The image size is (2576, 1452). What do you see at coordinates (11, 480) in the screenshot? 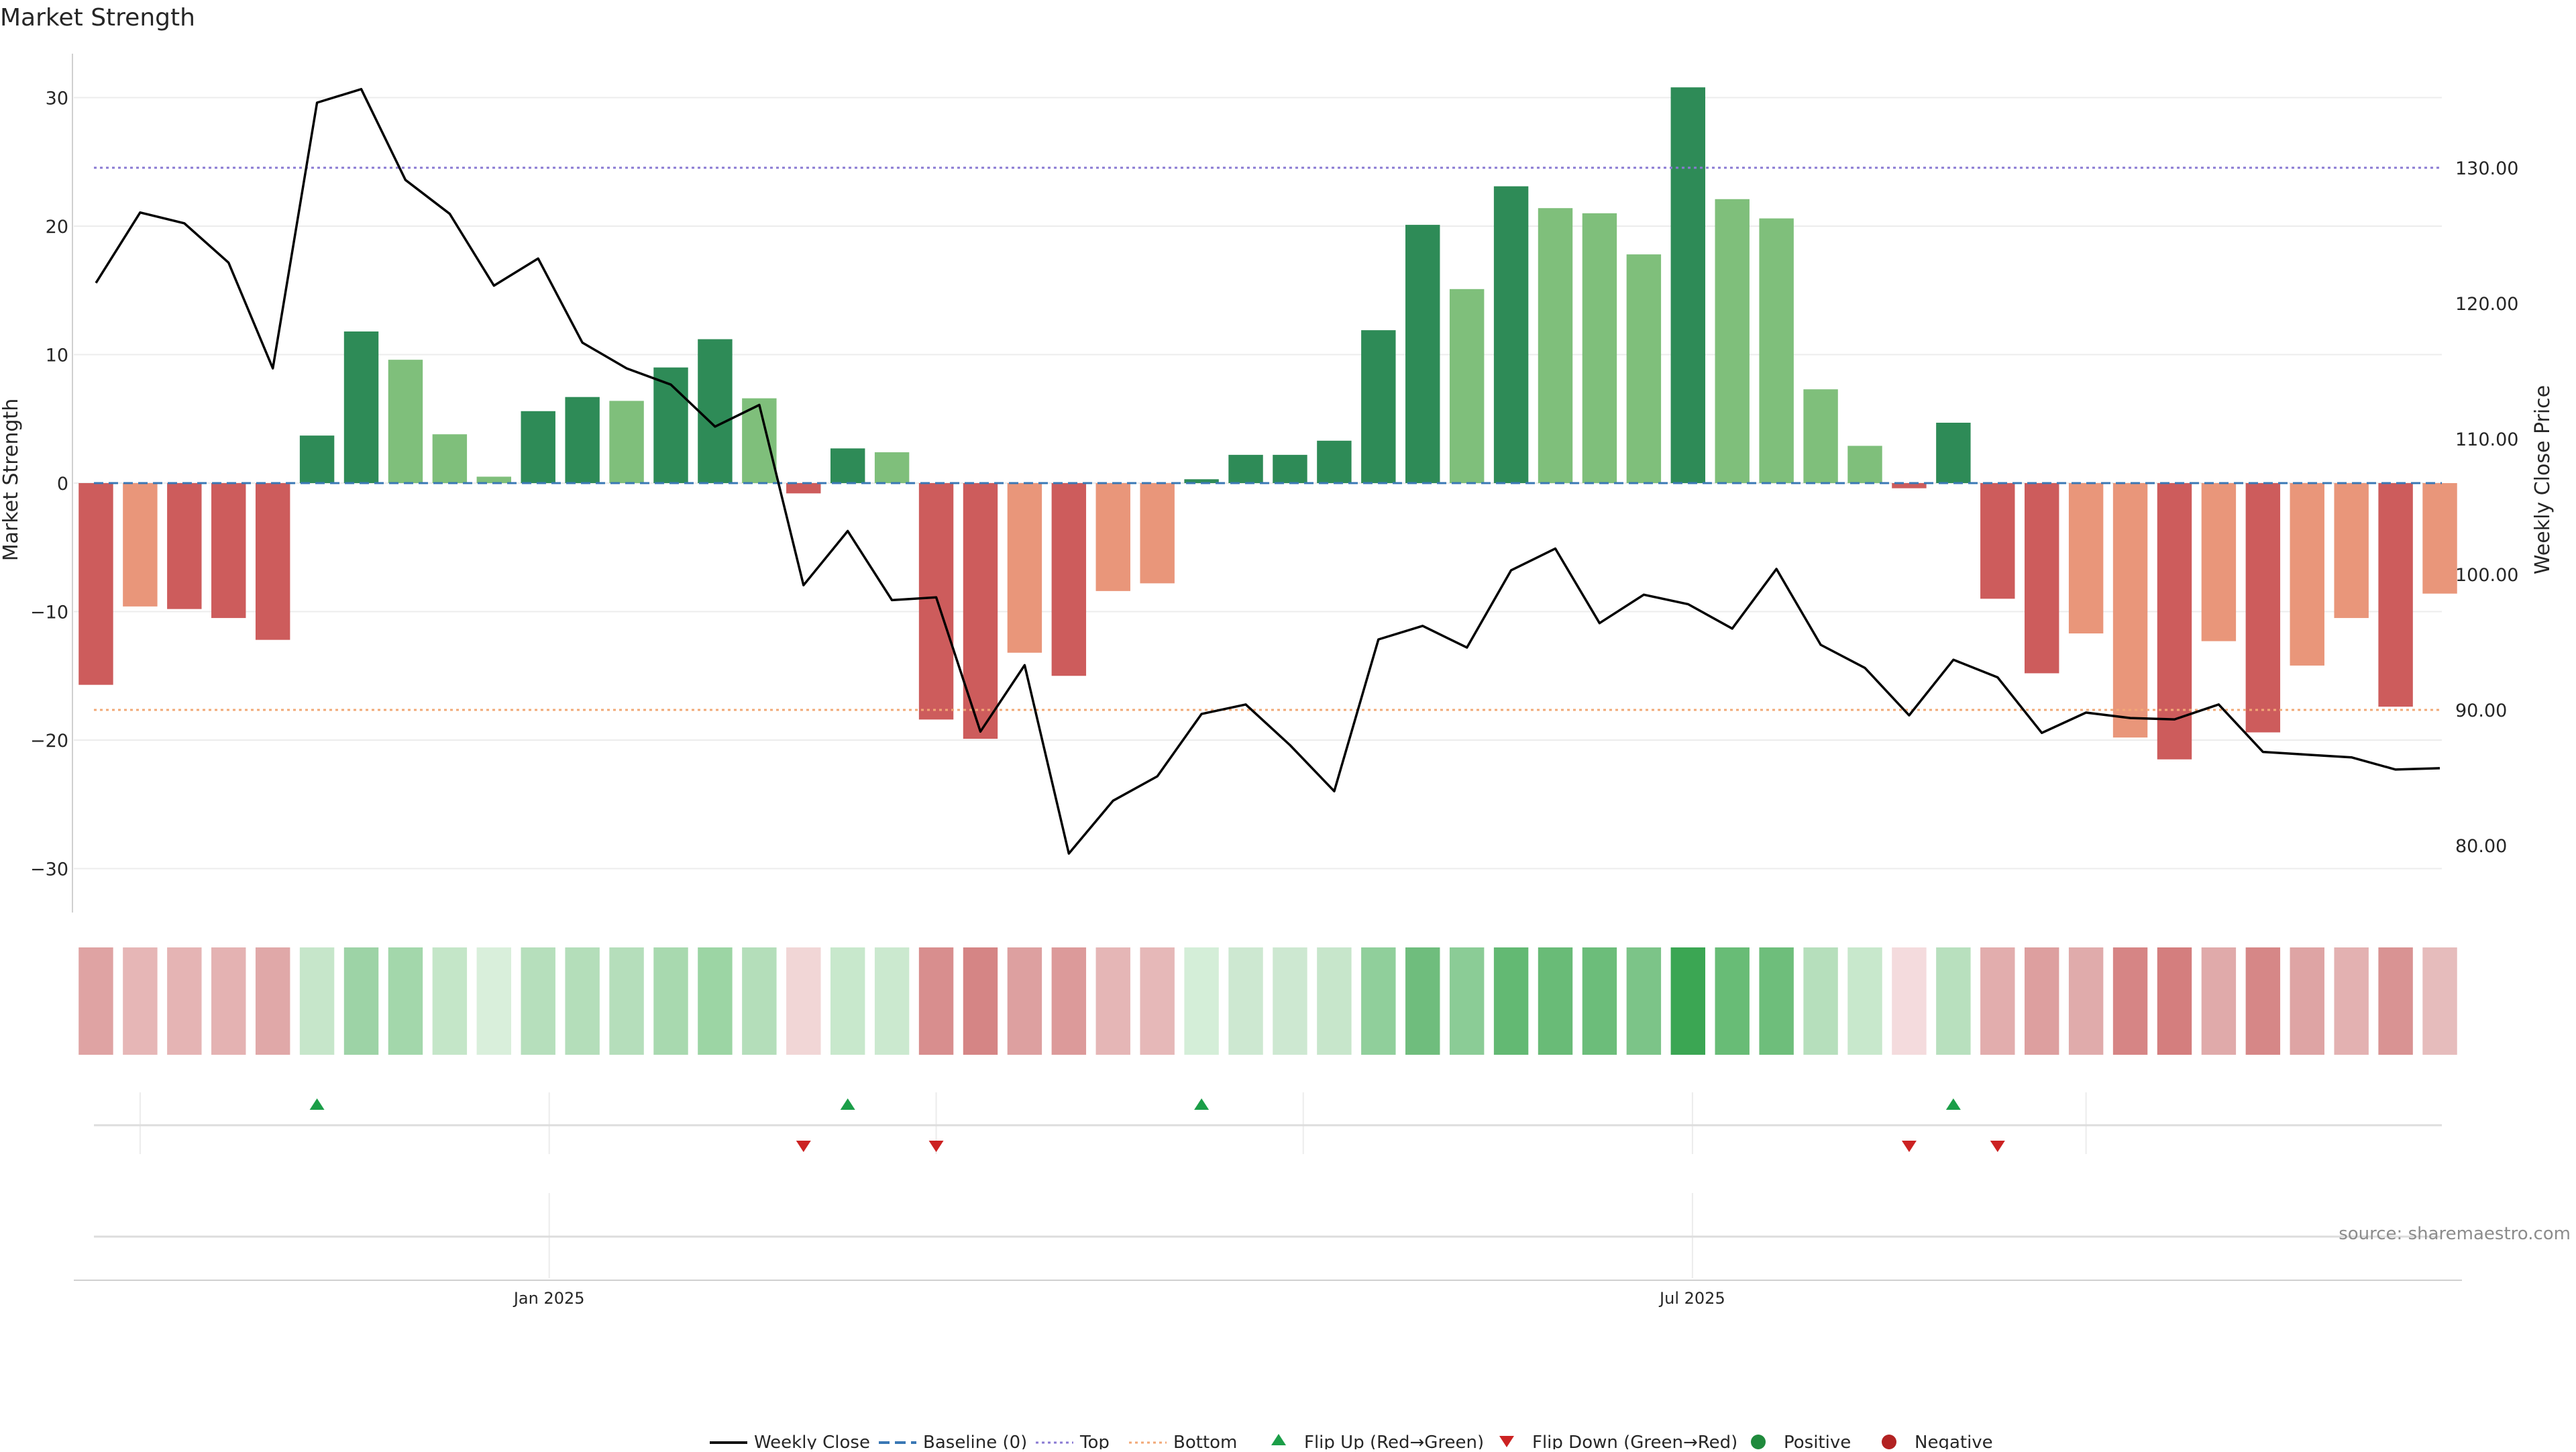
I see `y-axis-label: Market Strength` at bounding box center [11, 480].